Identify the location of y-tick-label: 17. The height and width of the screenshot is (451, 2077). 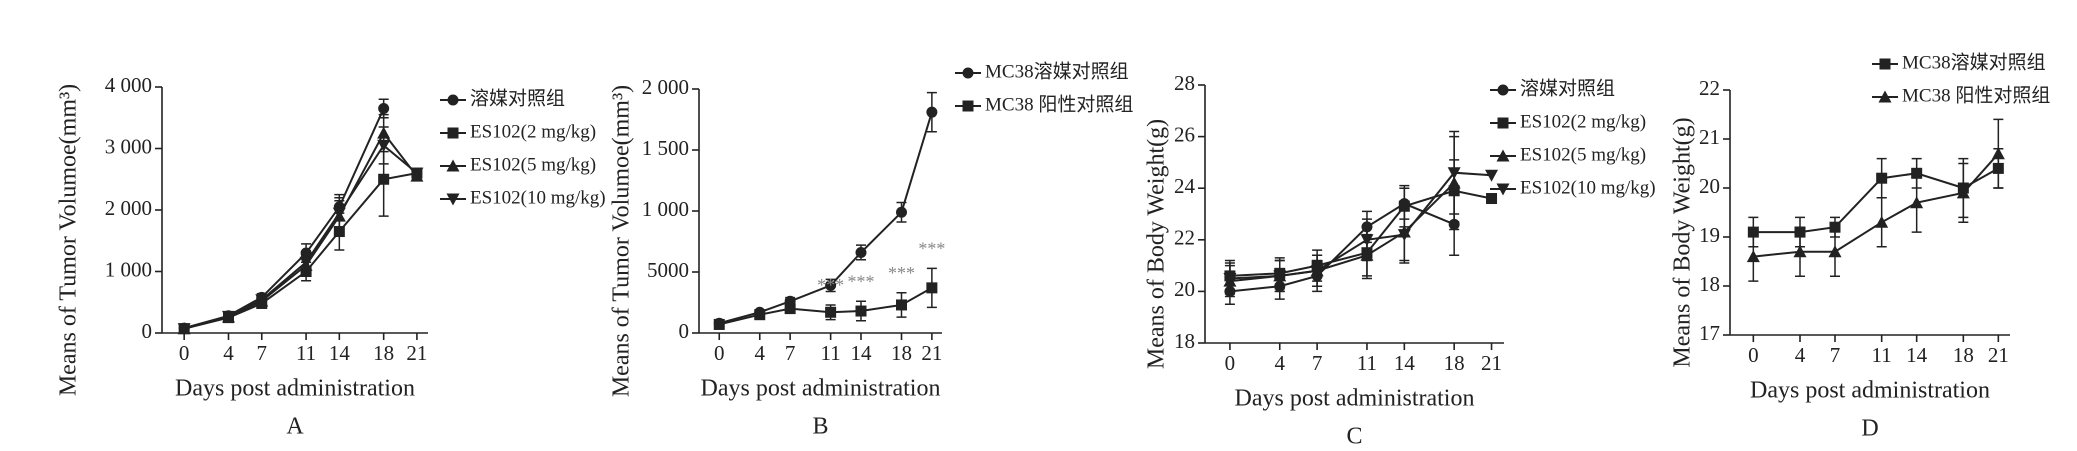
(1709, 333).